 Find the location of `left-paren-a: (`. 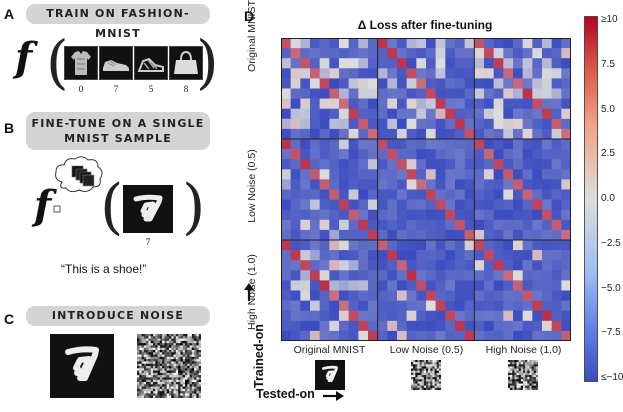

left-paren-a: ( is located at coordinates (57, 62).